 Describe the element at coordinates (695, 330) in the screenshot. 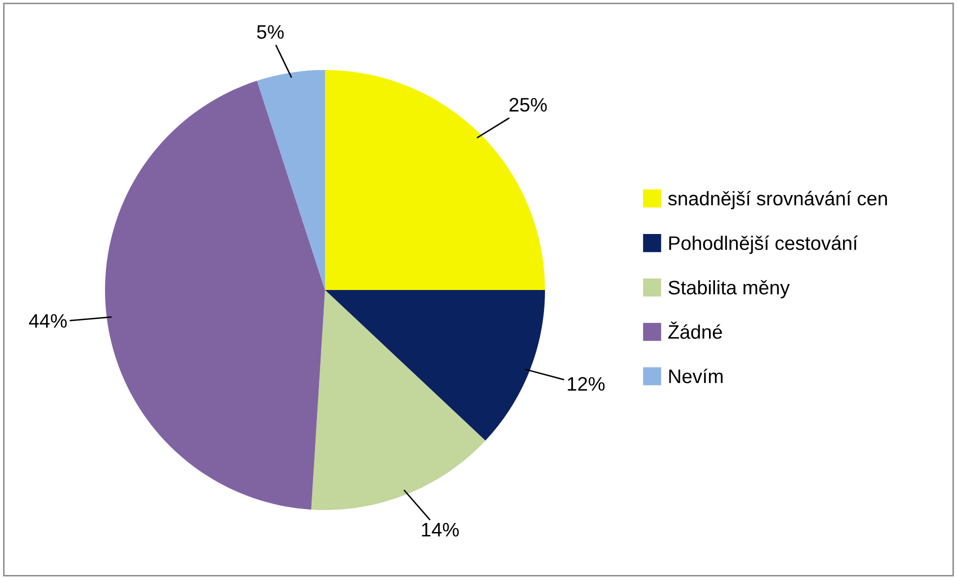

I see `legend-label: Žádné` at that location.